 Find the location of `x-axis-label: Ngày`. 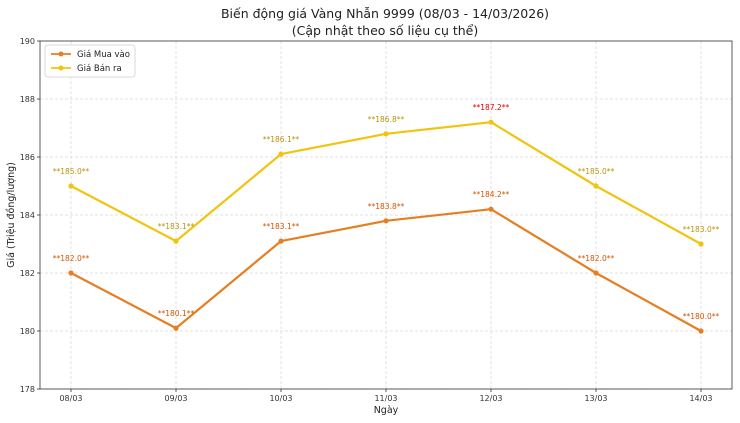

x-axis-label: Ngày is located at coordinates (386, 410).